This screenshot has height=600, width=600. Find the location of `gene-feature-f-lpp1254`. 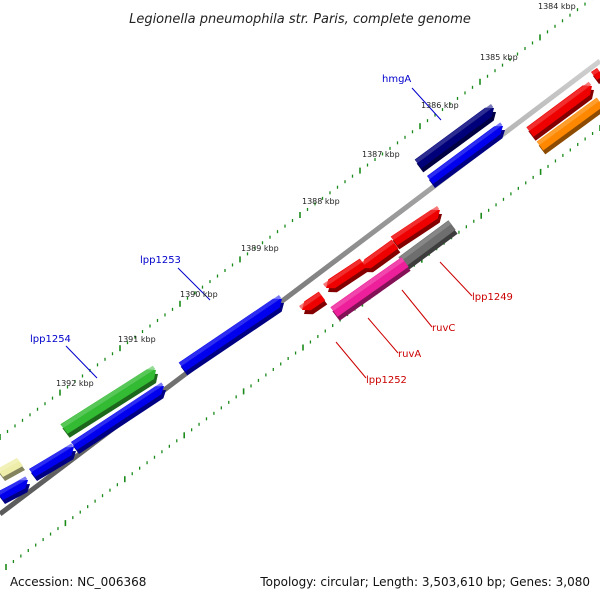

gene-feature-f-lpp1254 is located at coordinates (109, 401).